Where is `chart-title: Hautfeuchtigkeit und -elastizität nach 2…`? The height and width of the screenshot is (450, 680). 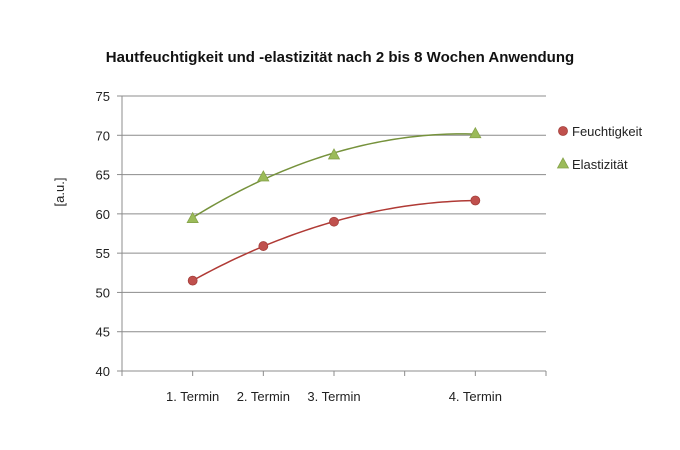
chart-title: Hautfeuchtigkeit und -elastizität nach 2… is located at coordinates (340, 57).